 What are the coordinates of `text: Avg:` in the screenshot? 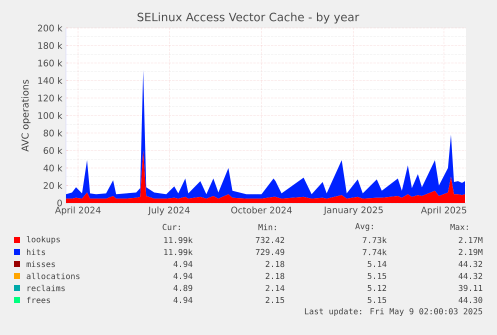 It's located at (364, 227).